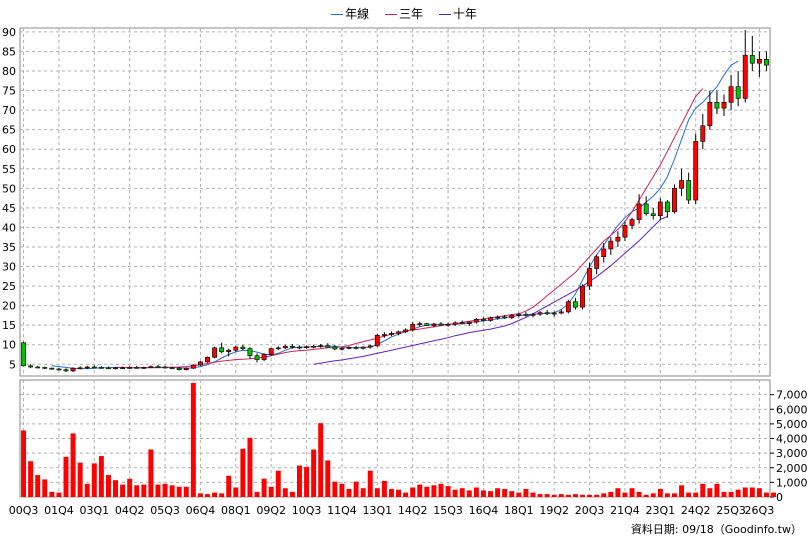  What do you see at coordinates (554, 510) in the screenshot?
I see `x-tick-label: 19Q2` at bounding box center [554, 510].